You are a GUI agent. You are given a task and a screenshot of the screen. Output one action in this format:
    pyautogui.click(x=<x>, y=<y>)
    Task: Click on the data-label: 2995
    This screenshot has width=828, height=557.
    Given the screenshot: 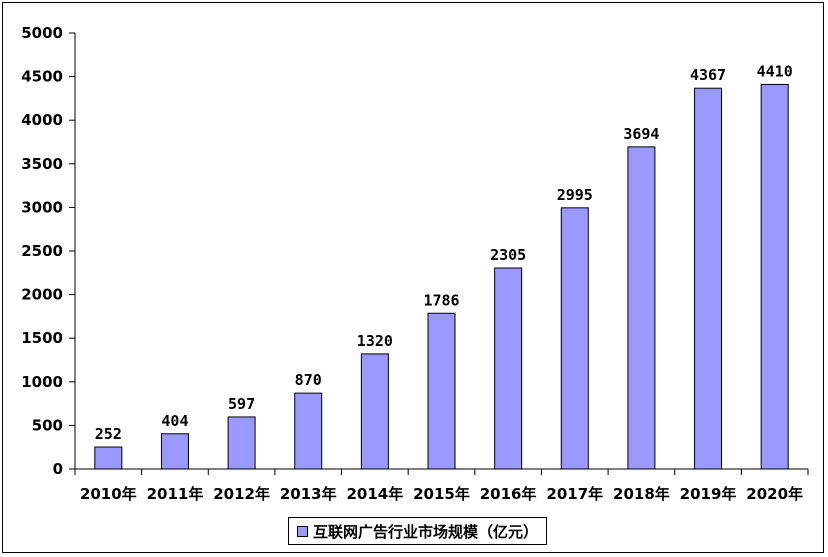 What is the action you would take?
    pyautogui.click(x=575, y=195)
    